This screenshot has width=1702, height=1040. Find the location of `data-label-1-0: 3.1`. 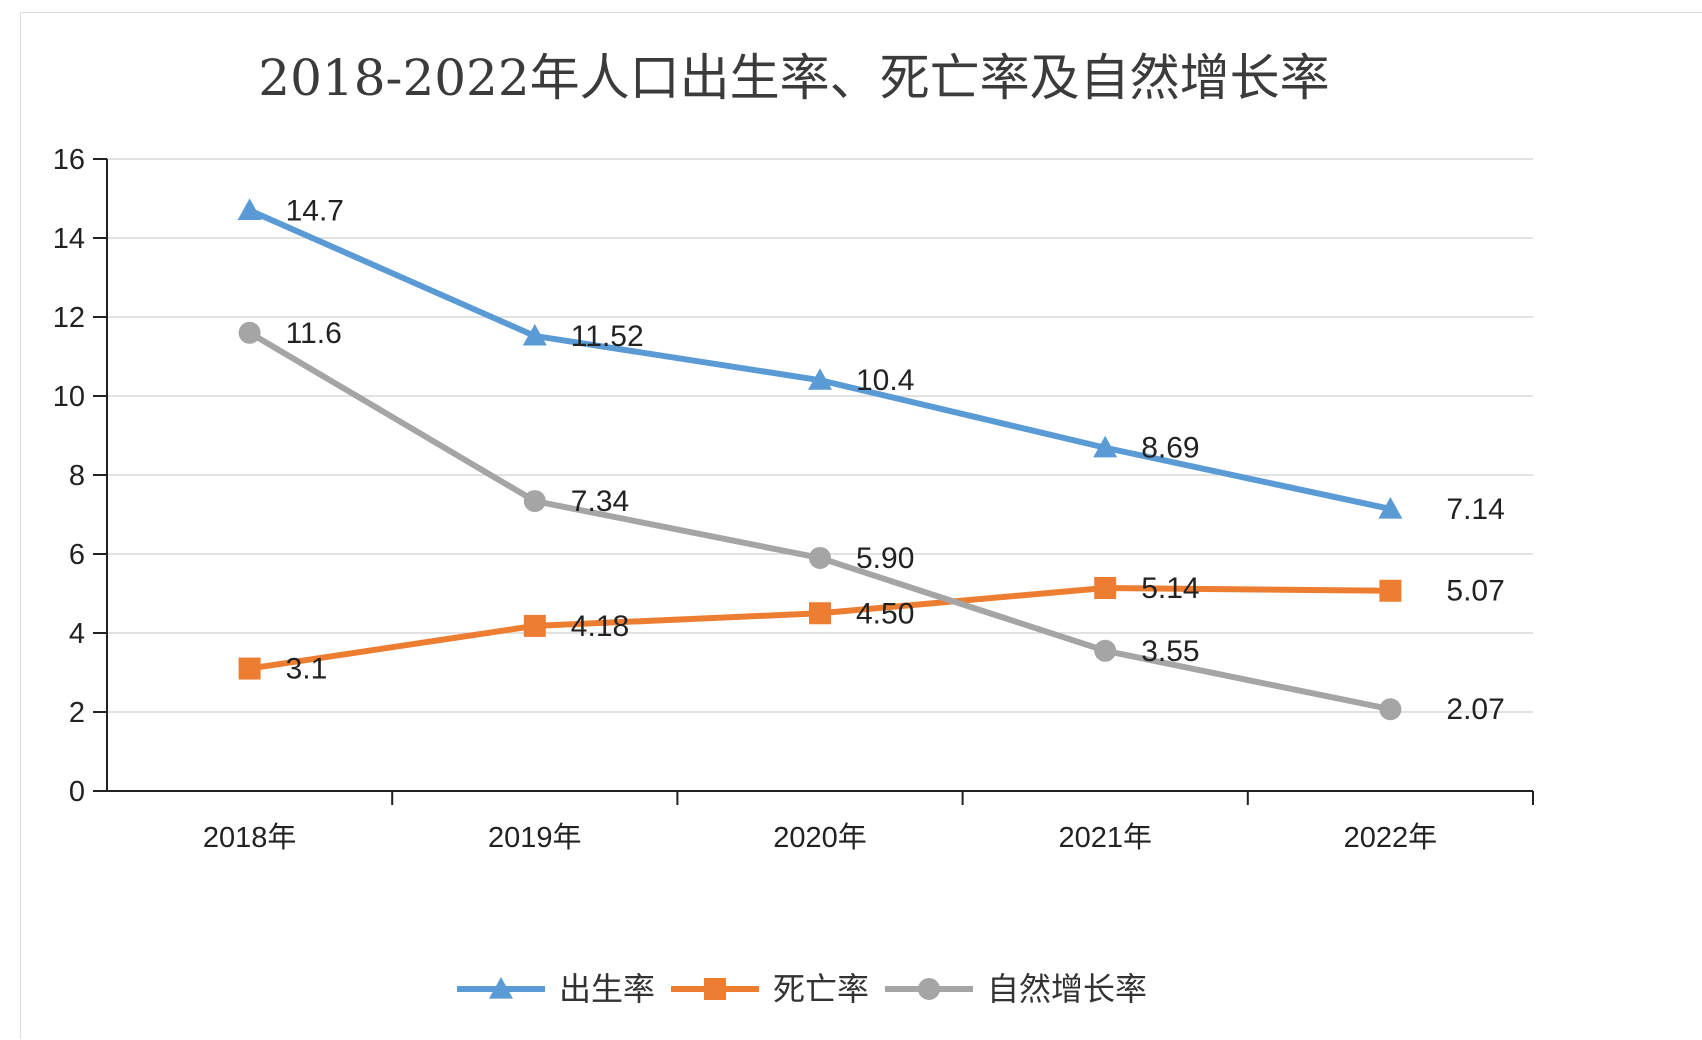

data-label-1-0: 3.1 is located at coordinates (307, 669).